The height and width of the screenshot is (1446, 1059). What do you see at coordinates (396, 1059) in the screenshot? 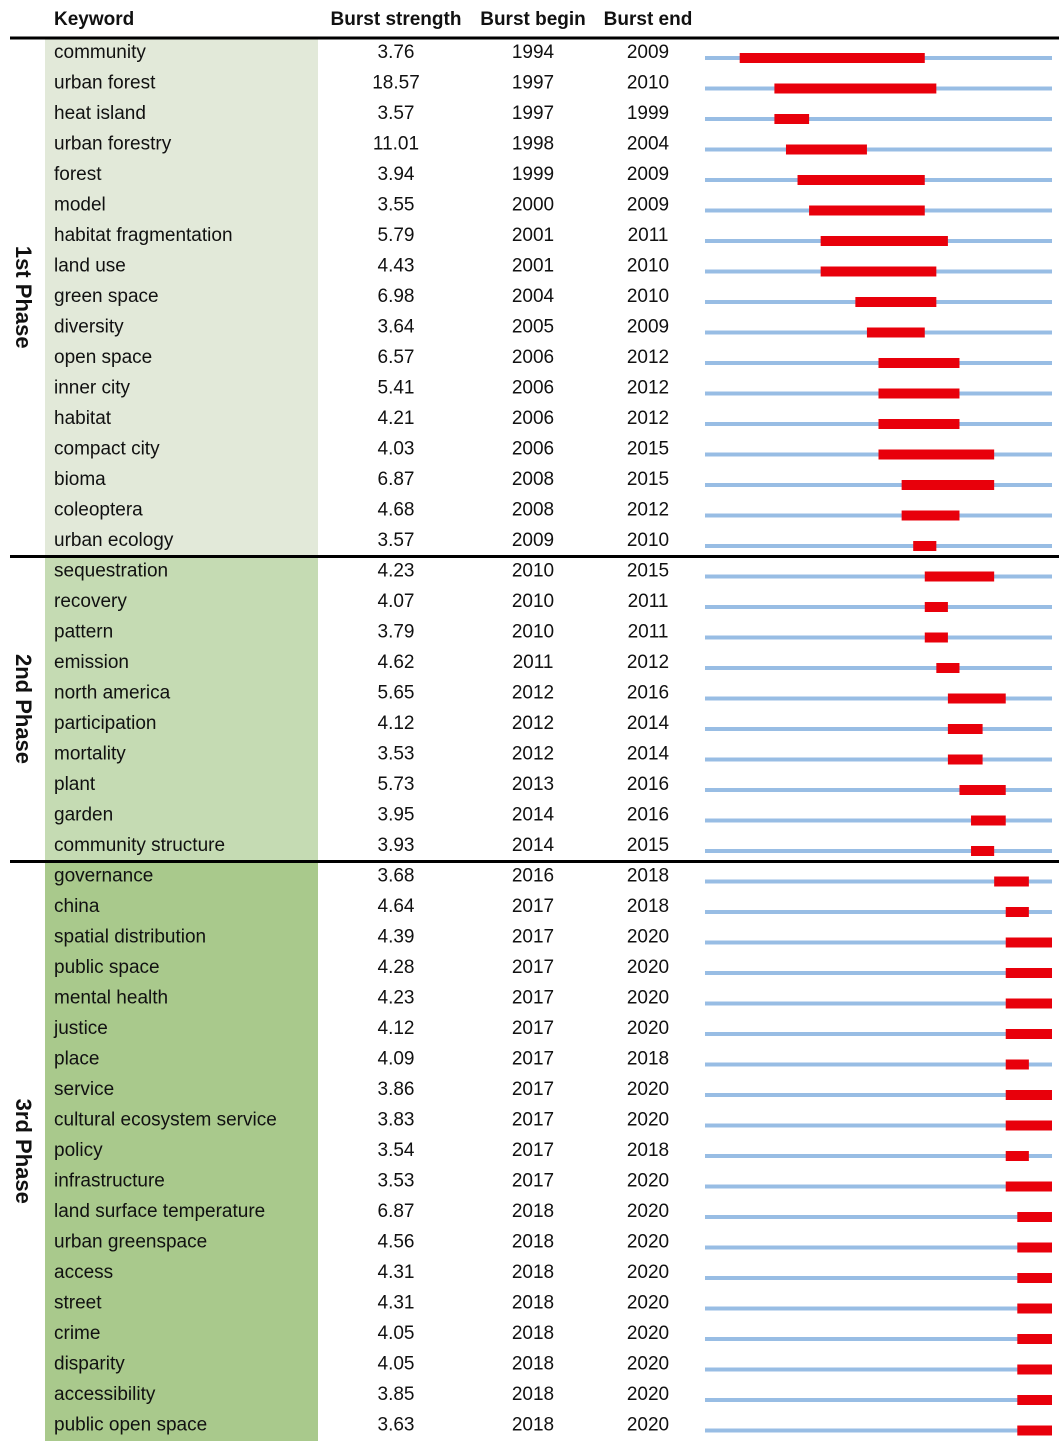
I see `cell: 4.09` at bounding box center [396, 1059].